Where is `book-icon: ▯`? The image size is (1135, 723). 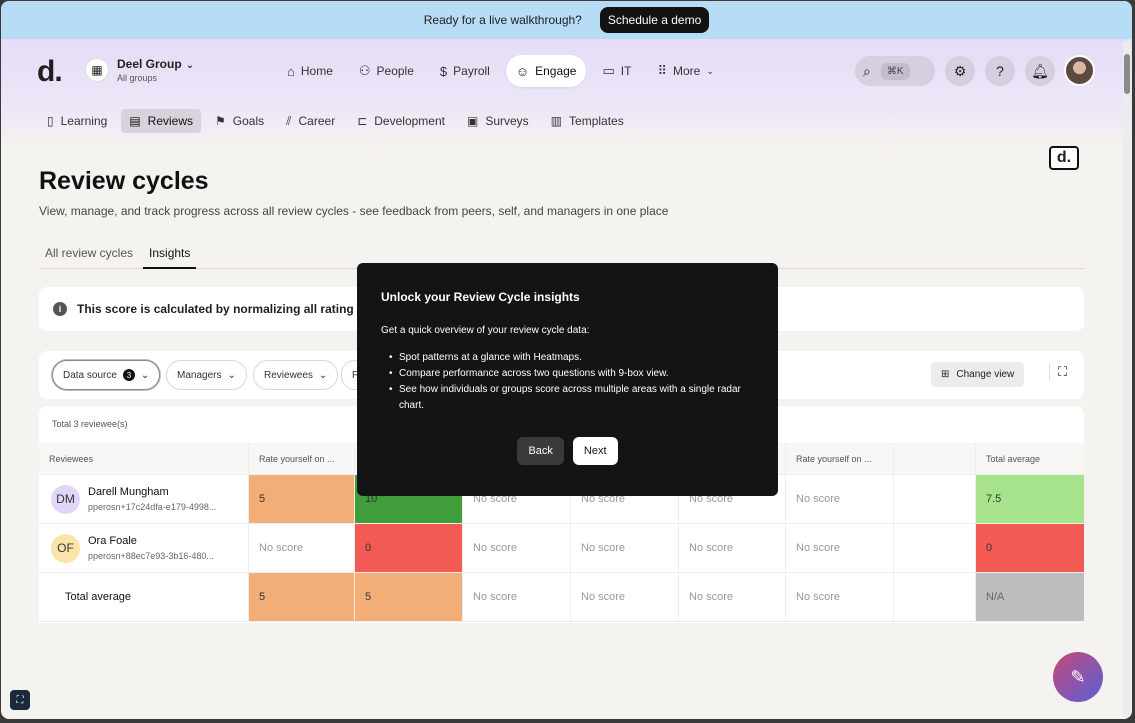 book-icon: ▯ is located at coordinates (50, 121).